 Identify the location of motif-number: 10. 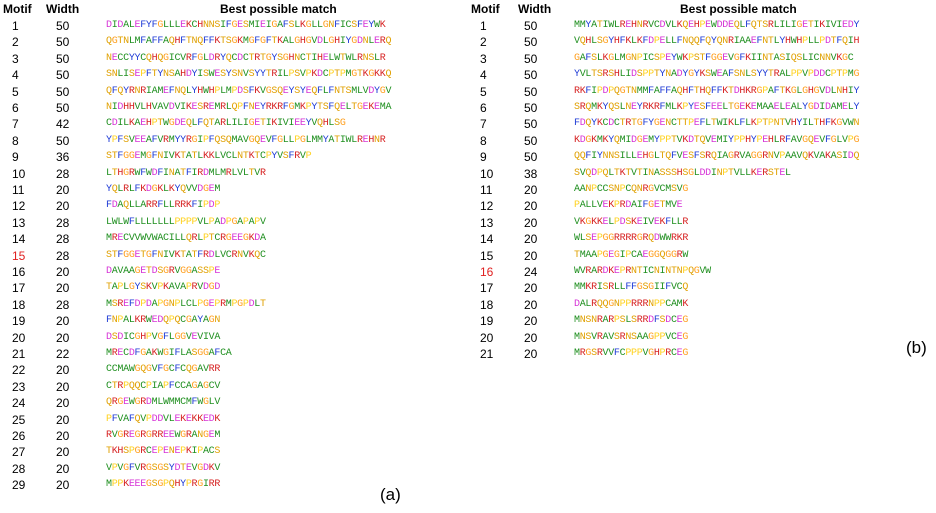
(19, 173).